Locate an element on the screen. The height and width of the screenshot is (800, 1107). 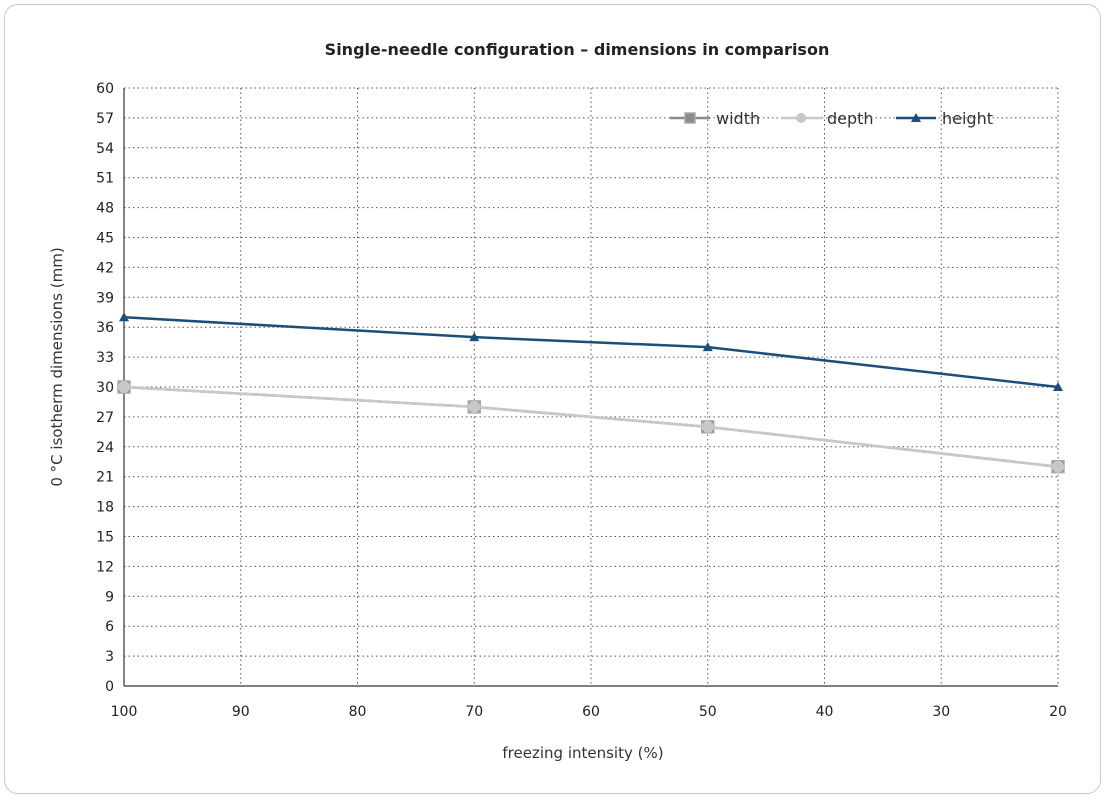
x-tick-label: 30 is located at coordinates (941, 712).